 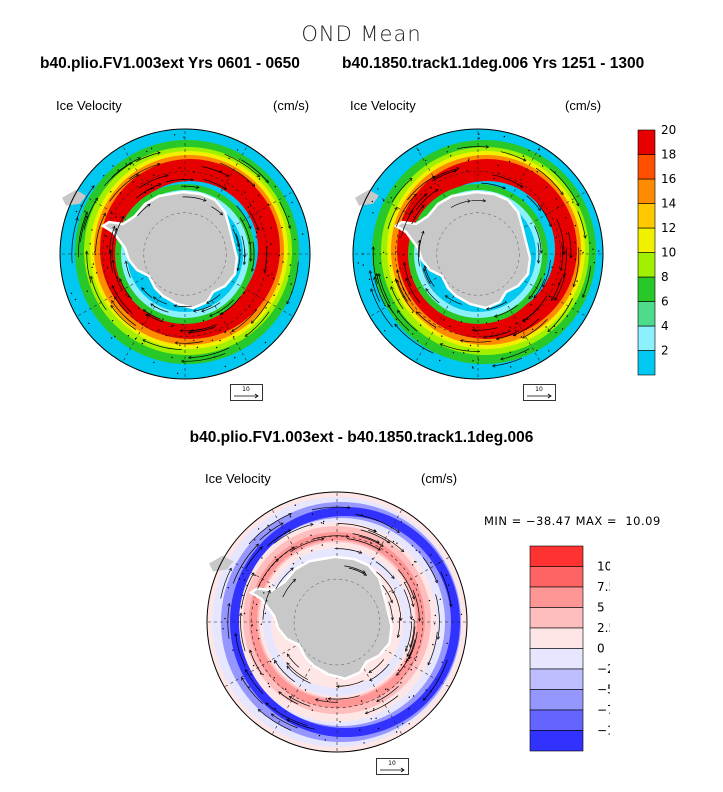 I want to click on polar-map-diff, so click(x=337, y=622).